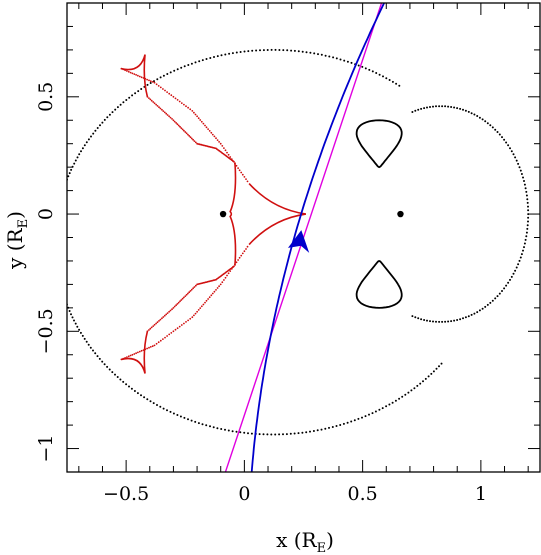  I want to click on critical-curve-right, so click(470, 214).